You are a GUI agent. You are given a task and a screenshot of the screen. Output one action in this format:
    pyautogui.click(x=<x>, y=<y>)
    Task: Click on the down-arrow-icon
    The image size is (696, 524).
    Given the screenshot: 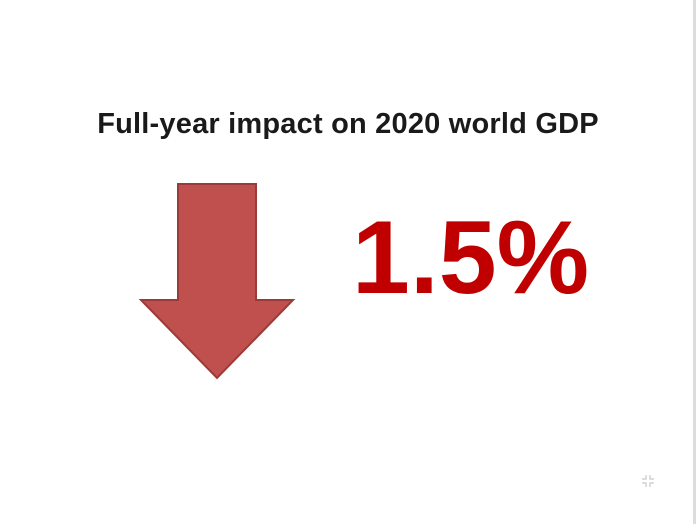 What is the action you would take?
    pyautogui.click(x=217, y=281)
    